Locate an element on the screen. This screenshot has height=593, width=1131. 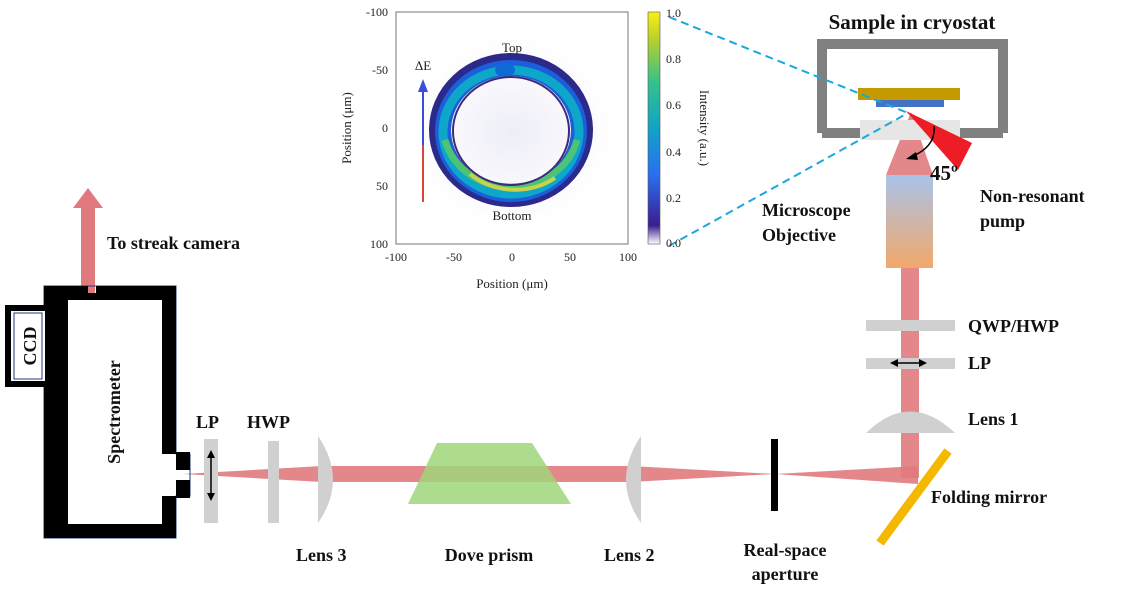
aperture-label-1: Real-space is located at coordinates (785, 550).